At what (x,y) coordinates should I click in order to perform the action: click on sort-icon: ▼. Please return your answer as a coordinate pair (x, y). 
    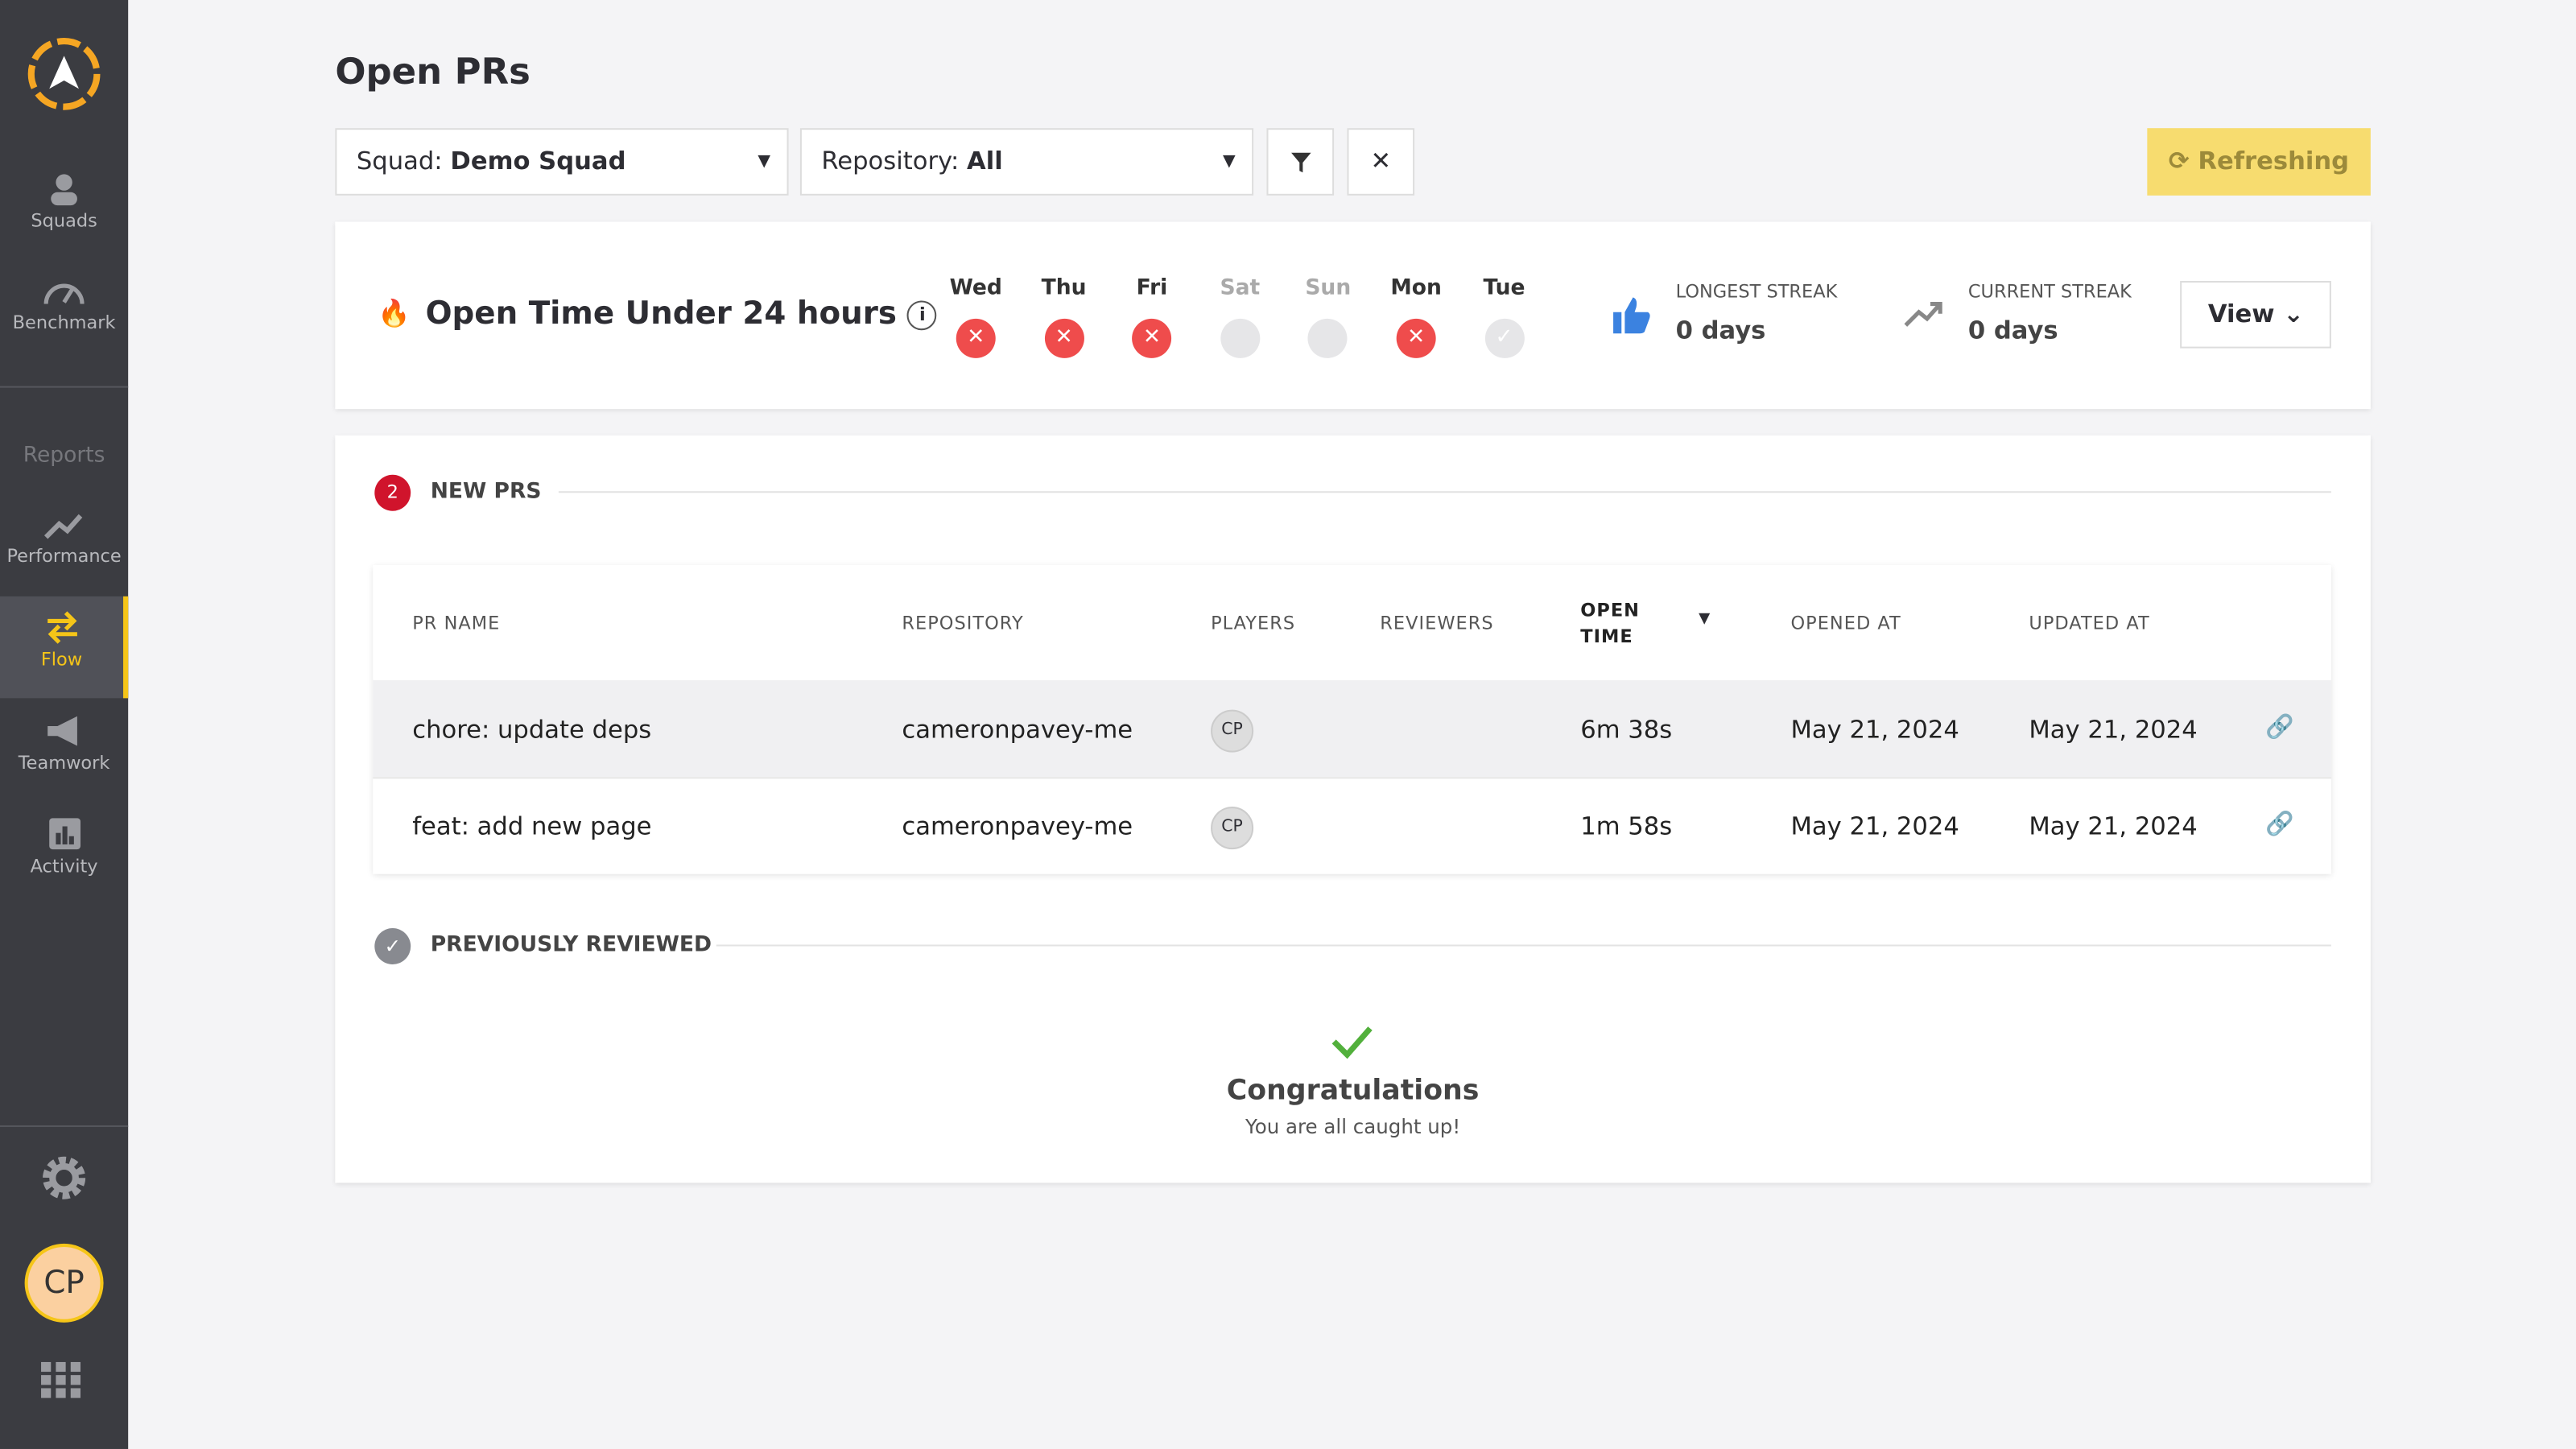
    Looking at the image, I should click on (1705, 619).